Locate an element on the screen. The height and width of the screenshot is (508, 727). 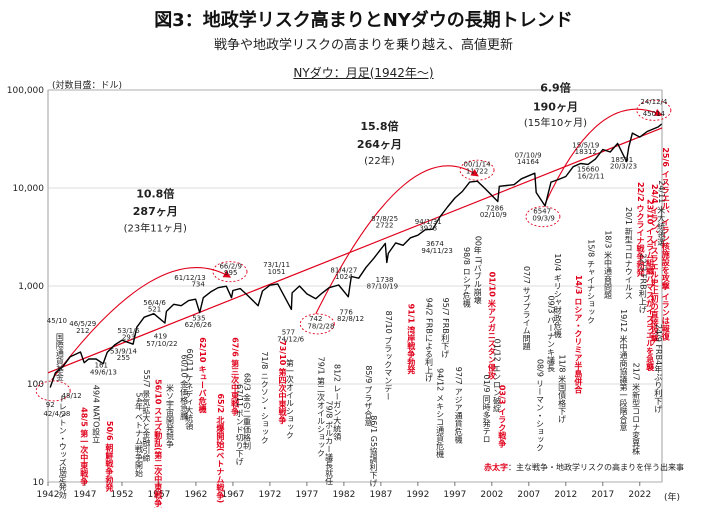
point-label: 78/2/28 is located at coordinates (320, 326).